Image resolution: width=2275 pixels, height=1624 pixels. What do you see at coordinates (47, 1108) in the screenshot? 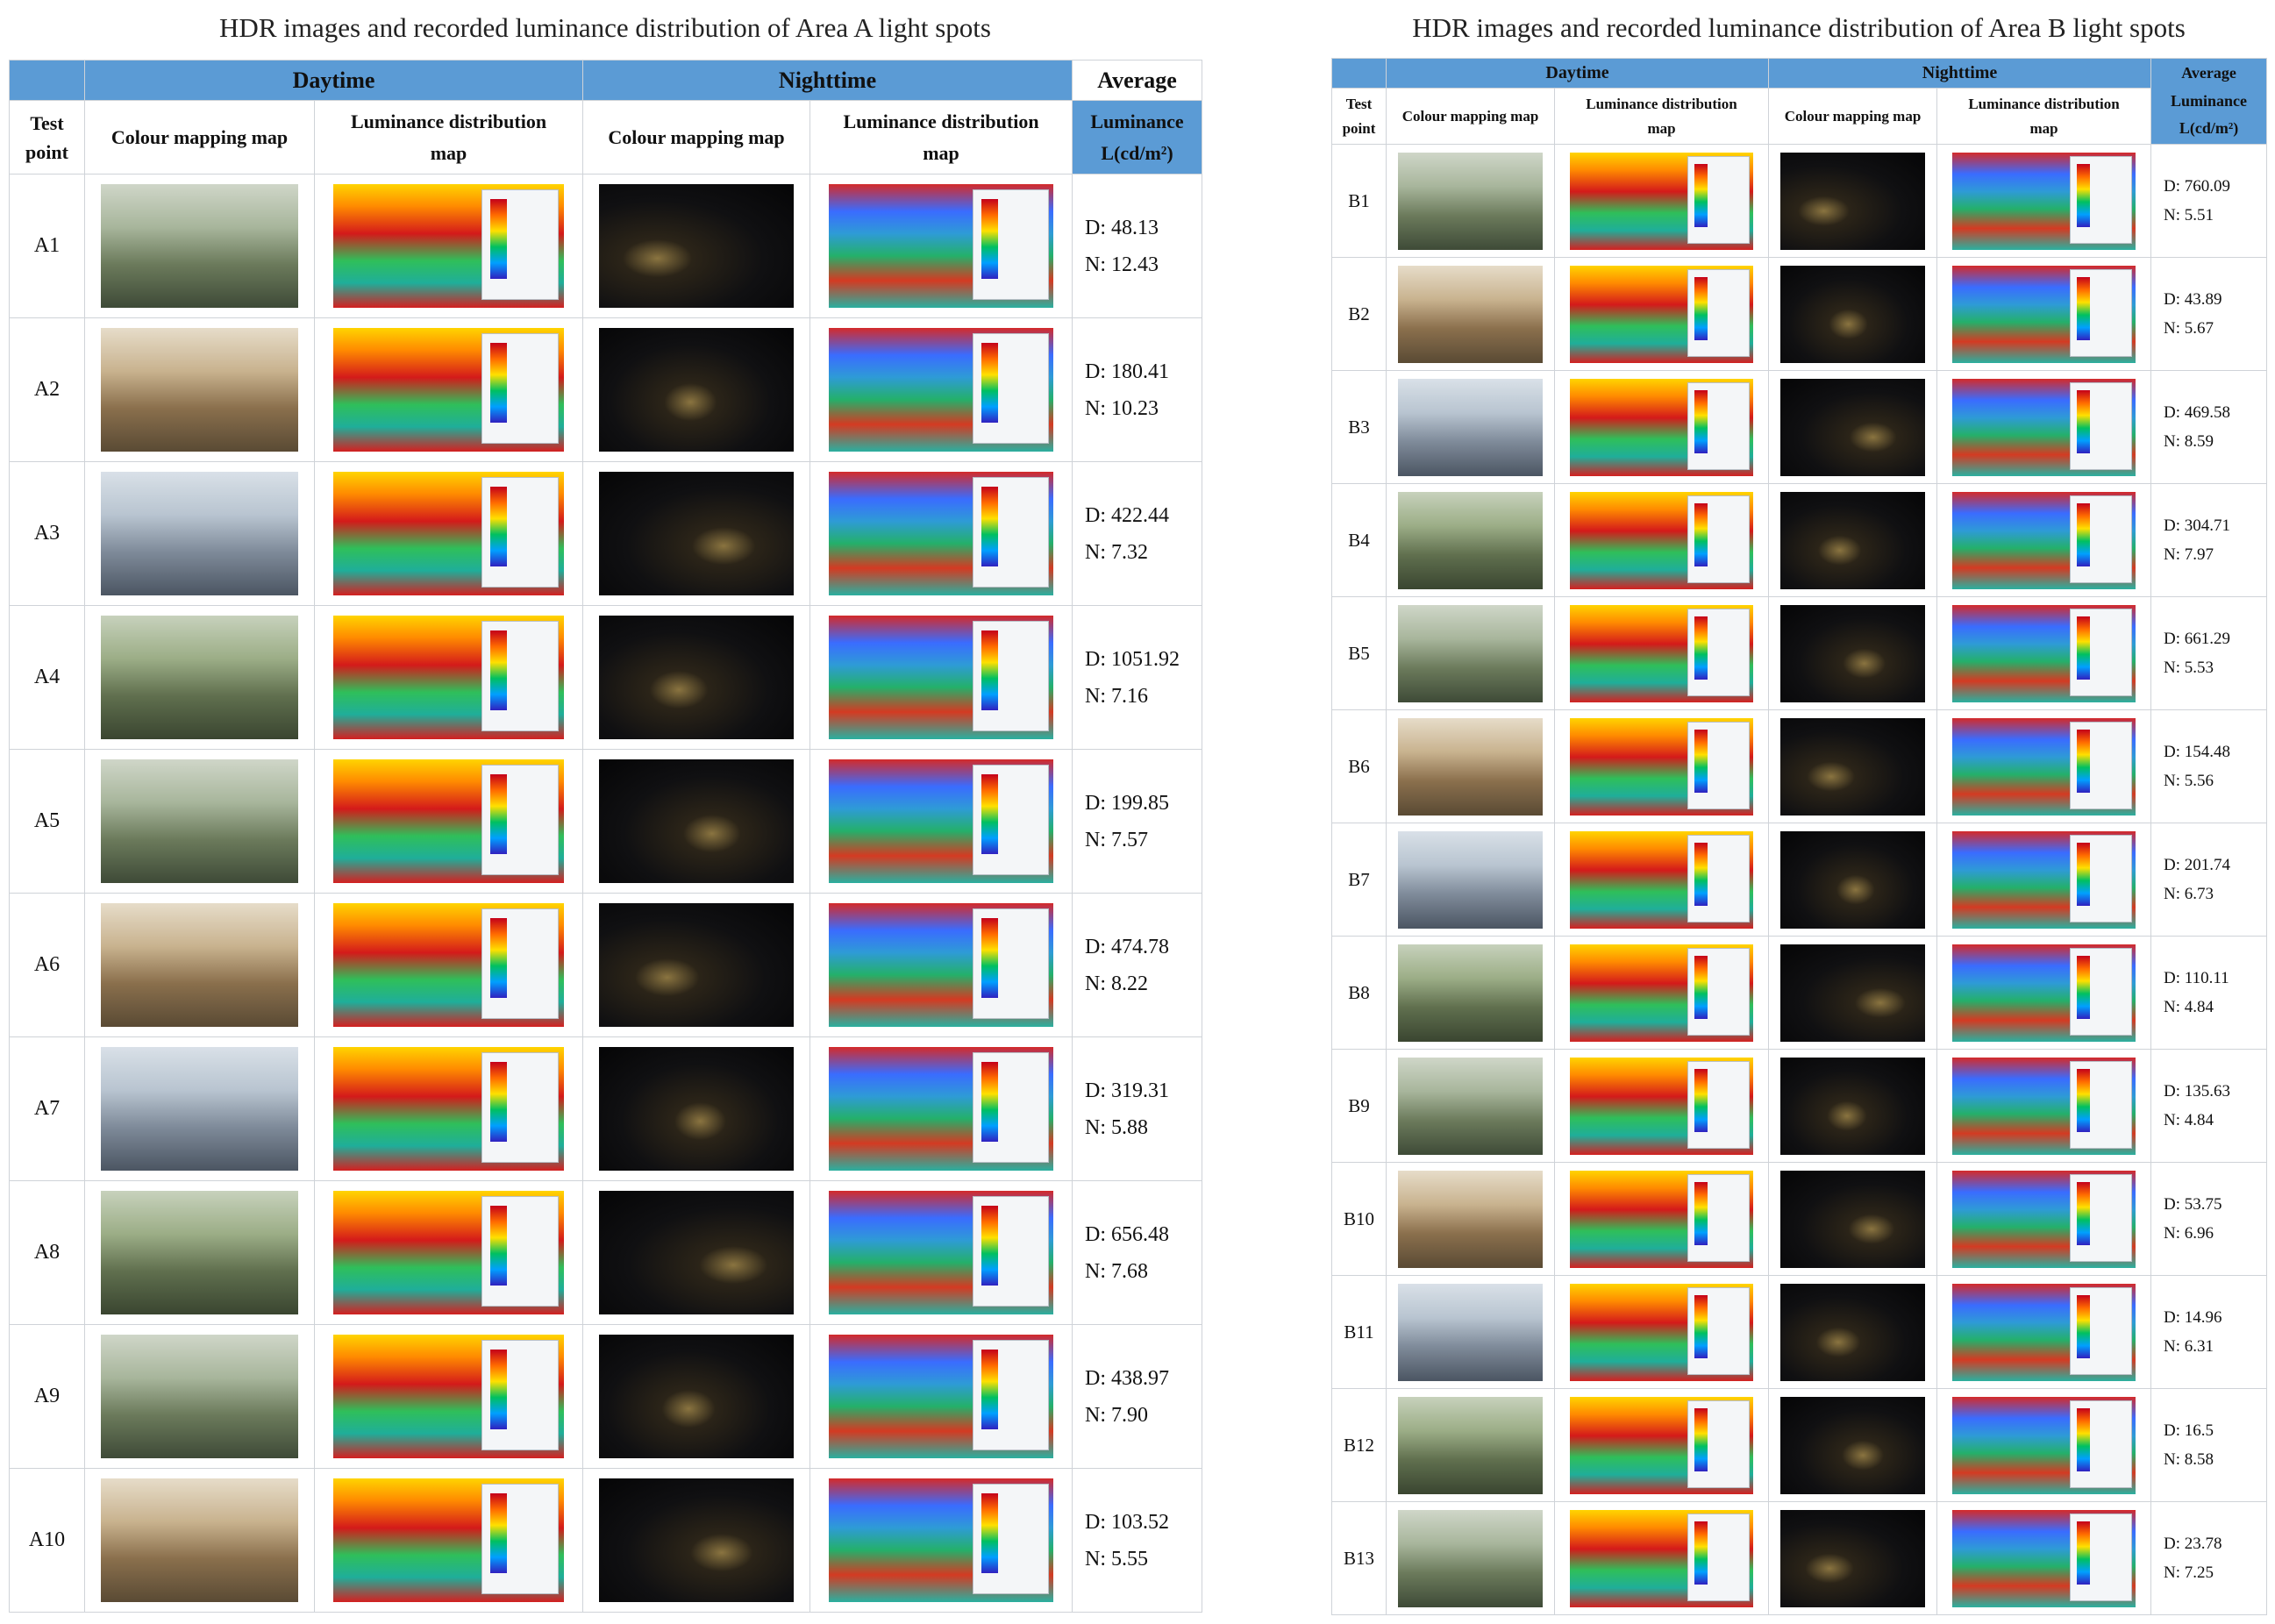
I see `test-point-label: A7` at bounding box center [47, 1108].